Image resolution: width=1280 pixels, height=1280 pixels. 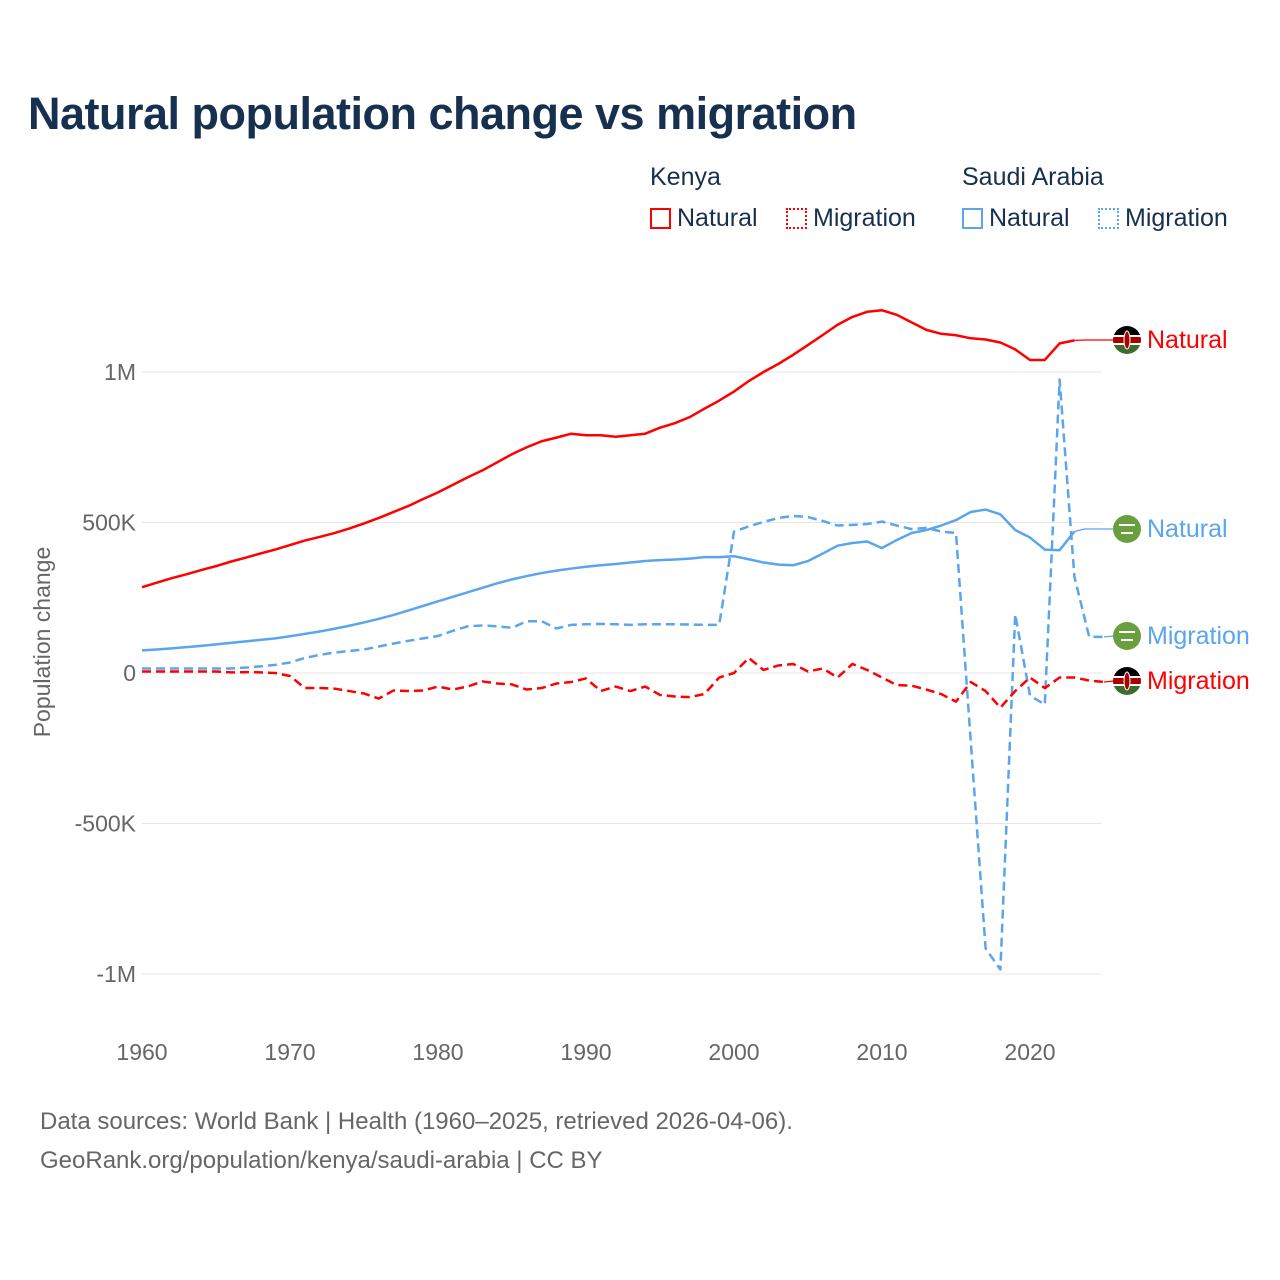 I want to click on legend-saudi-natural: Natural, so click(x=1016, y=218).